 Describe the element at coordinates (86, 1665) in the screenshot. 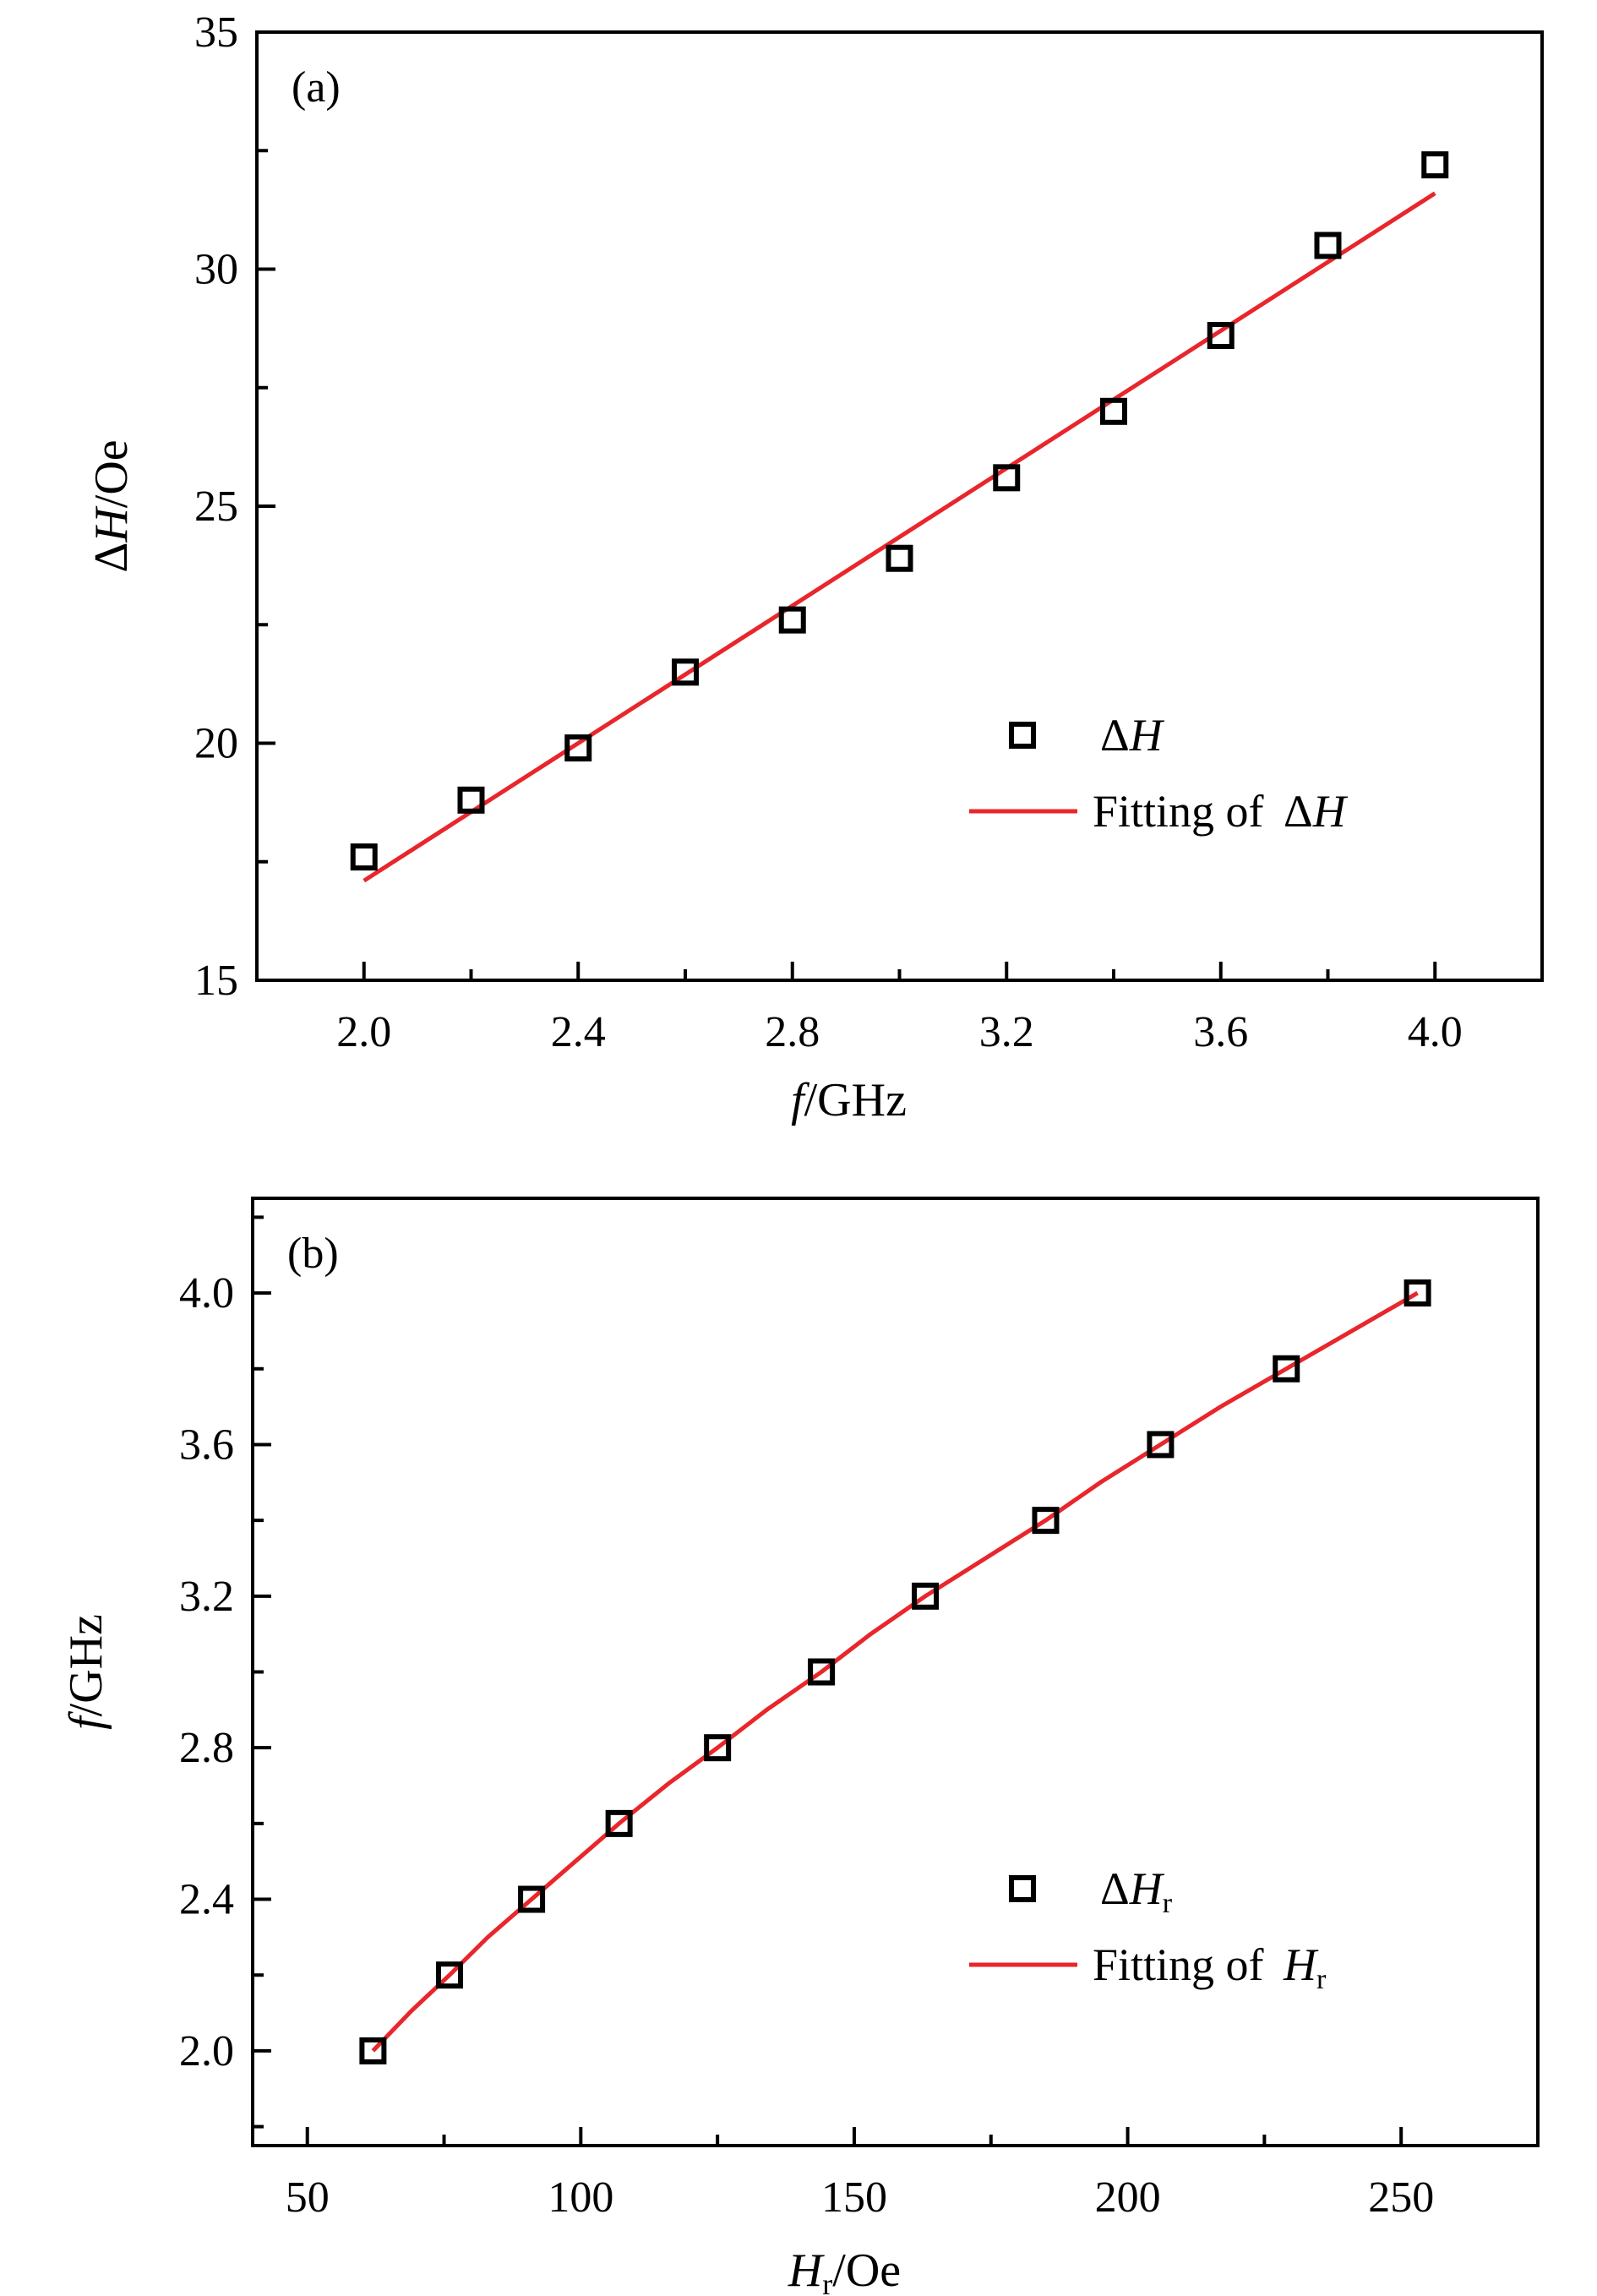

I see `y-axis-title-unit: /GHz` at that location.